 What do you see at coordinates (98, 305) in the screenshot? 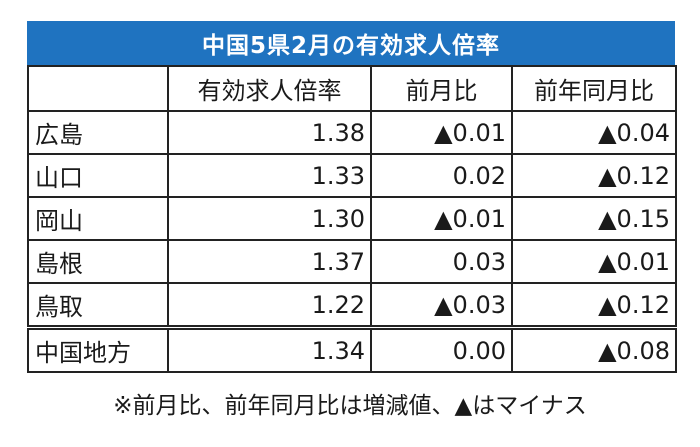
I see `prefecture-name: 鳥取` at bounding box center [98, 305].